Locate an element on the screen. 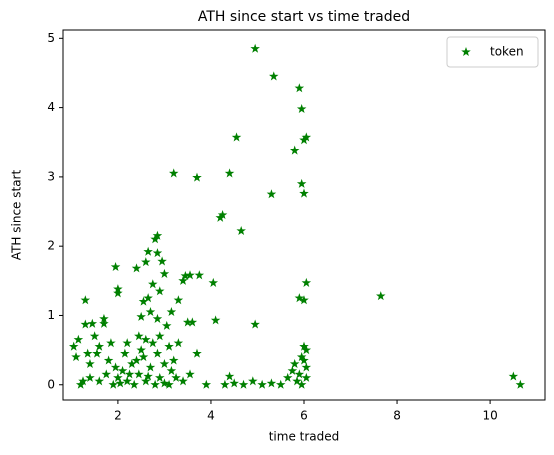 The image size is (554, 455). x-tick-label: 10 is located at coordinates (489, 416).